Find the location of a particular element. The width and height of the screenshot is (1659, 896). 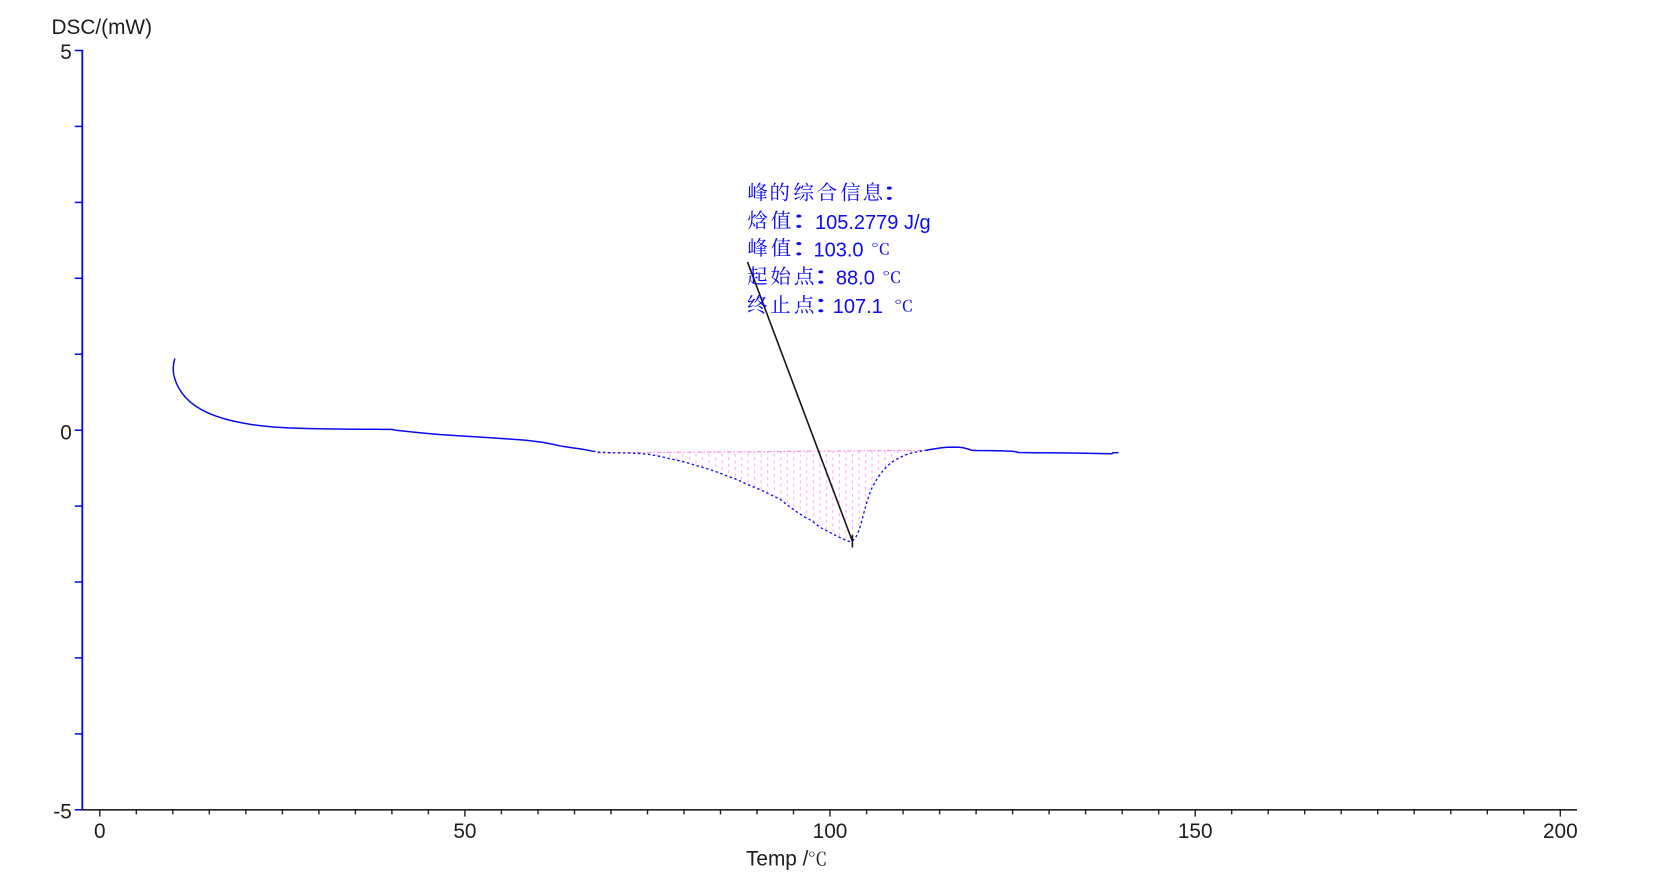

svg-text: 105.2779 J/g is located at coordinates (873, 223).